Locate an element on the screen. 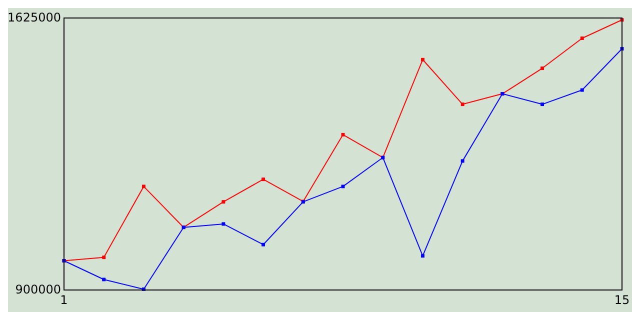 The image size is (640, 320). y-tick-label: 900000 is located at coordinates (38, 289).